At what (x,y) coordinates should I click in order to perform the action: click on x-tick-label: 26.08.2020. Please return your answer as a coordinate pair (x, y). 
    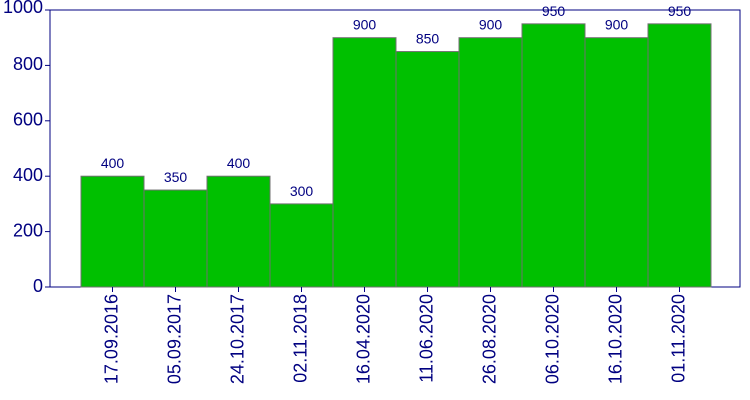
    Looking at the image, I should click on (489, 339).